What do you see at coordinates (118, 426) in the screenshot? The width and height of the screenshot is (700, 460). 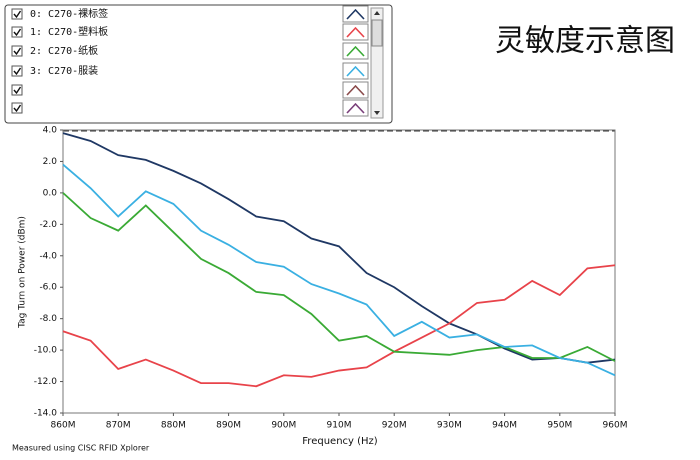 I see `x-tick-label: 870M` at bounding box center [118, 426].